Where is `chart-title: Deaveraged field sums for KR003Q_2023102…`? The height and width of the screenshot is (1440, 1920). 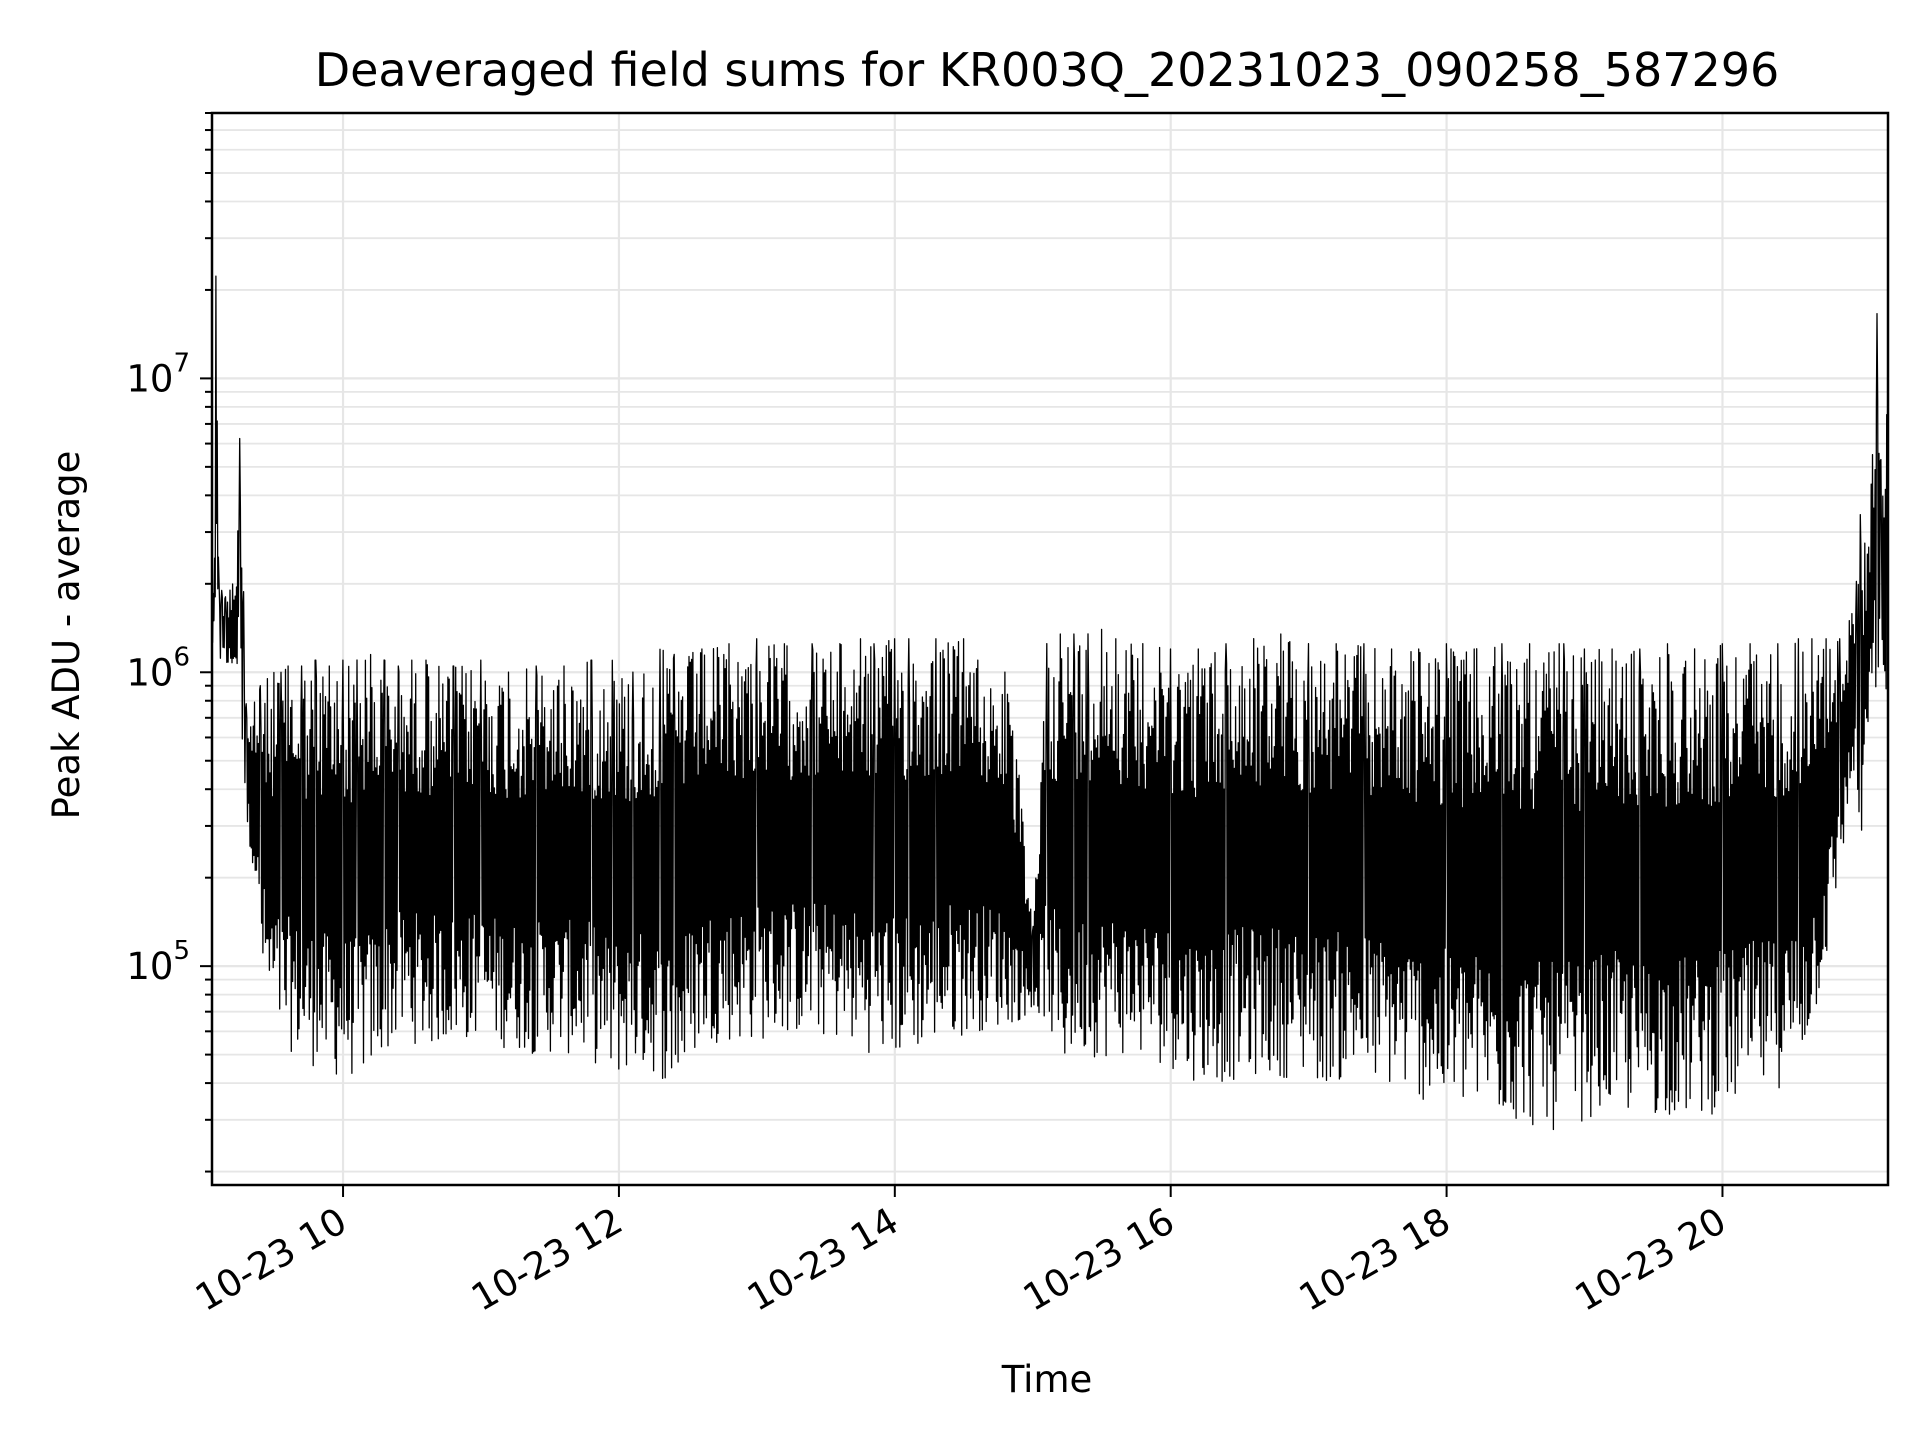
chart-title: Deaveraged field sums for KR003Q_2023102… is located at coordinates (1047, 70).